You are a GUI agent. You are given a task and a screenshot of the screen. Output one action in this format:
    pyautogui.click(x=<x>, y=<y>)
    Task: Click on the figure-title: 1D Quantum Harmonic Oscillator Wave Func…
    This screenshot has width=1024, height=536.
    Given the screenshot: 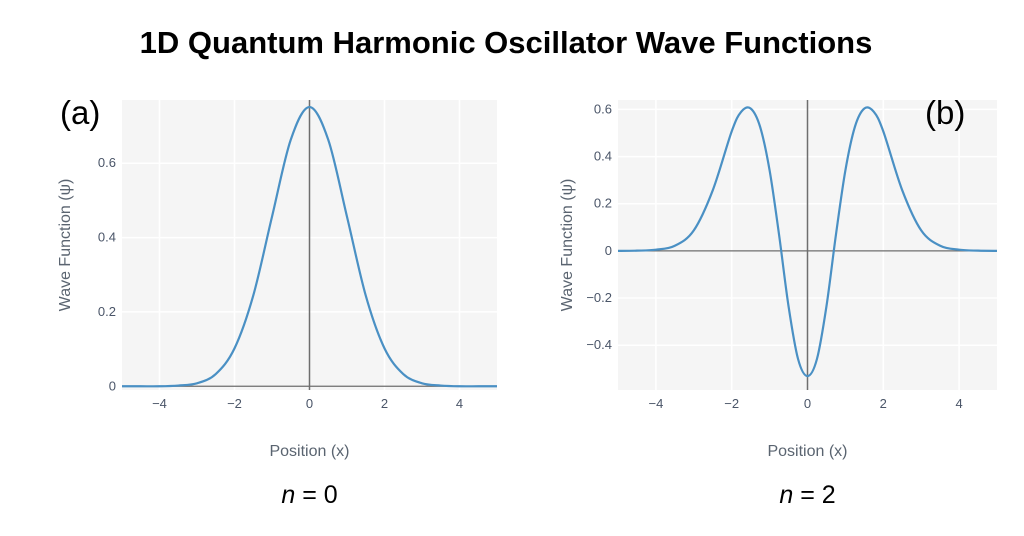 What is the action you would take?
    pyautogui.click(x=506, y=42)
    